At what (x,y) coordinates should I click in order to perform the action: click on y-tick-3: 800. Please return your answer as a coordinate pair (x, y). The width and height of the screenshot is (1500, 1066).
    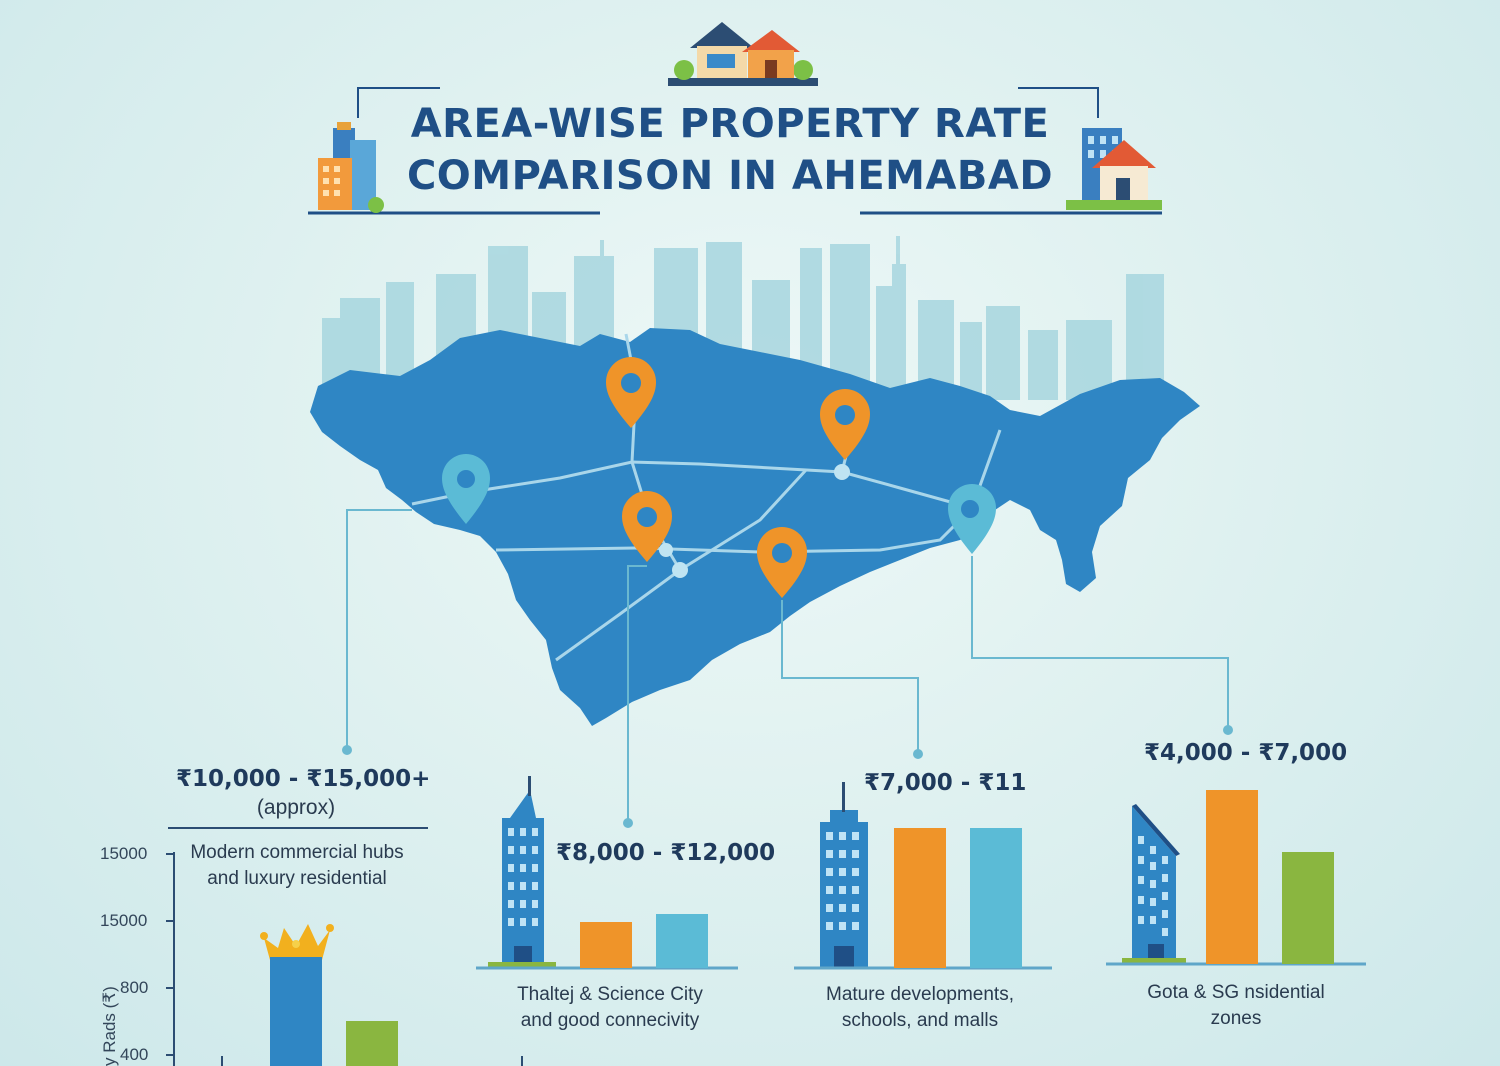
    Looking at the image, I should click on (134, 987).